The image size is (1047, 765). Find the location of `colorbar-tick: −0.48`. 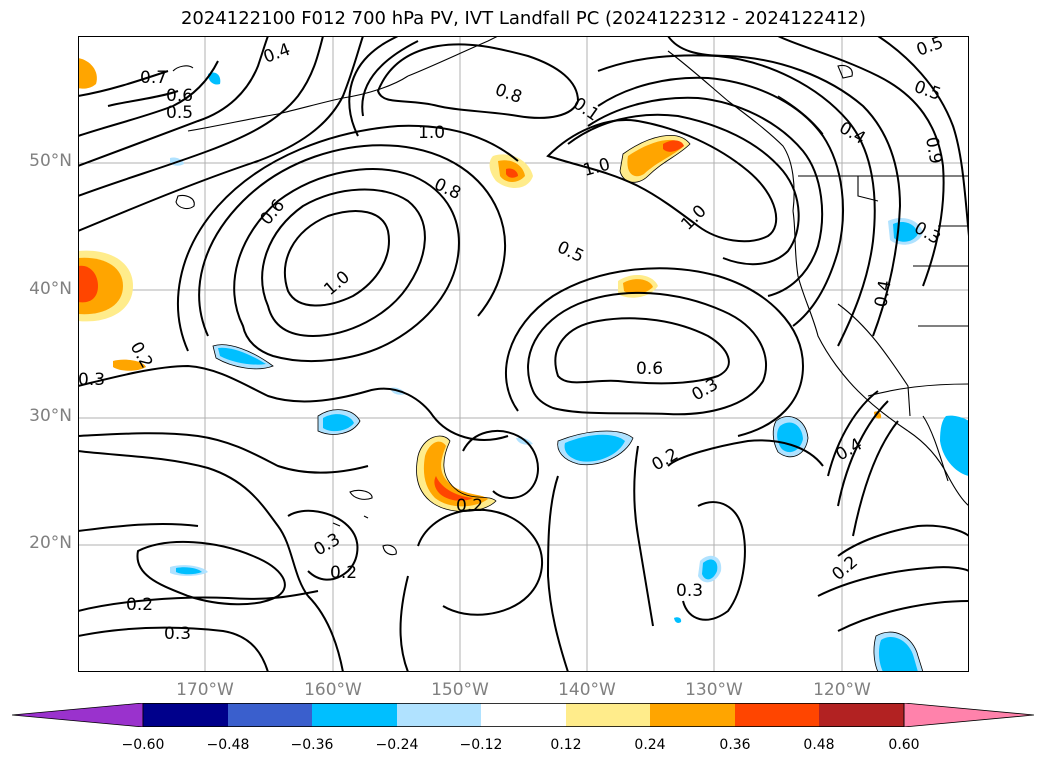

colorbar-tick: −0.48 is located at coordinates (228, 745).